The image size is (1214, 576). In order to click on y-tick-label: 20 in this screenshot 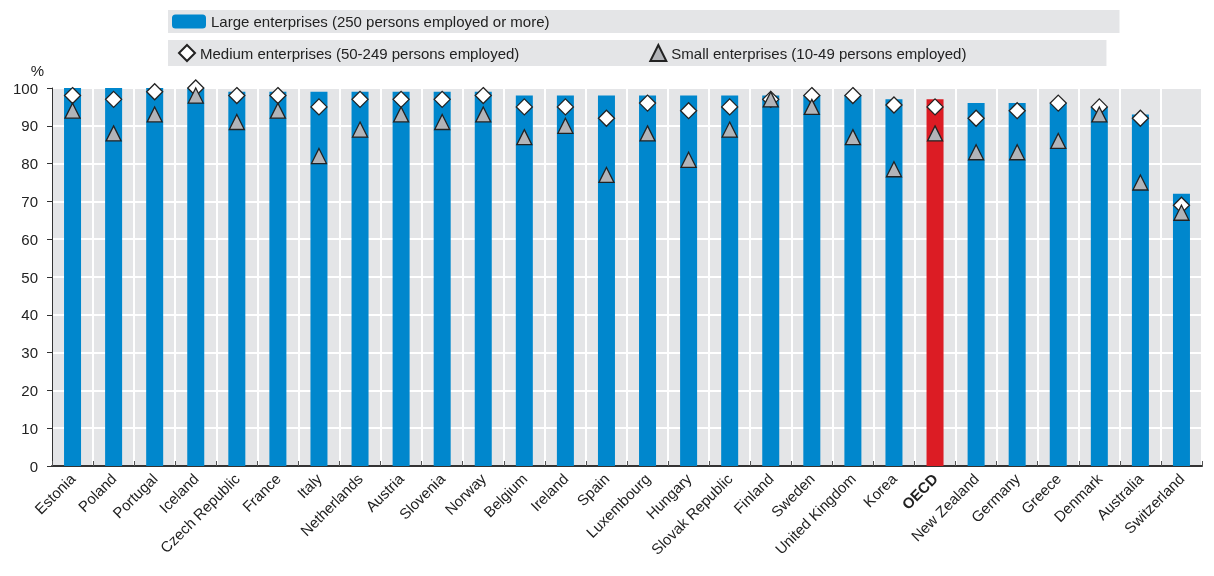, I will do `click(29, 390)`.